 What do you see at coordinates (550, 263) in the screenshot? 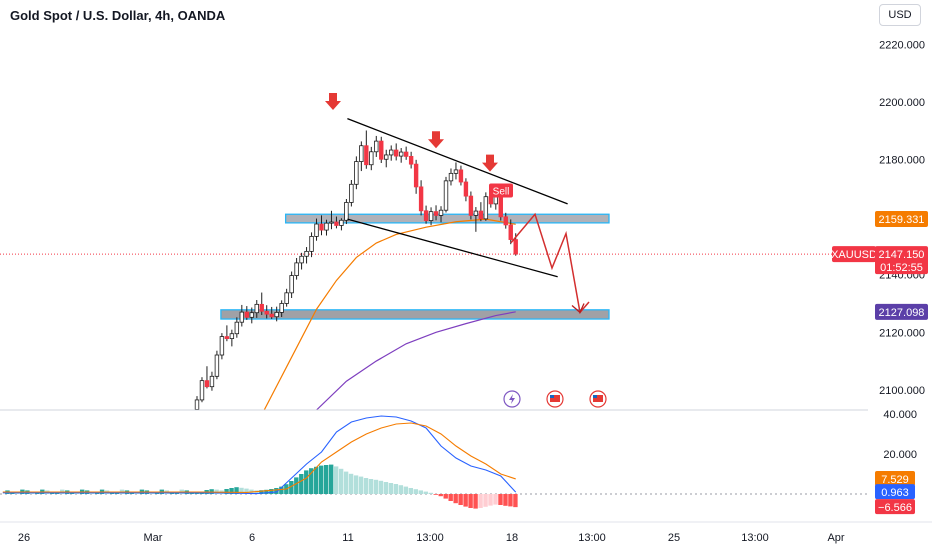
I see `projection-path` at bounding box center [550, 263].